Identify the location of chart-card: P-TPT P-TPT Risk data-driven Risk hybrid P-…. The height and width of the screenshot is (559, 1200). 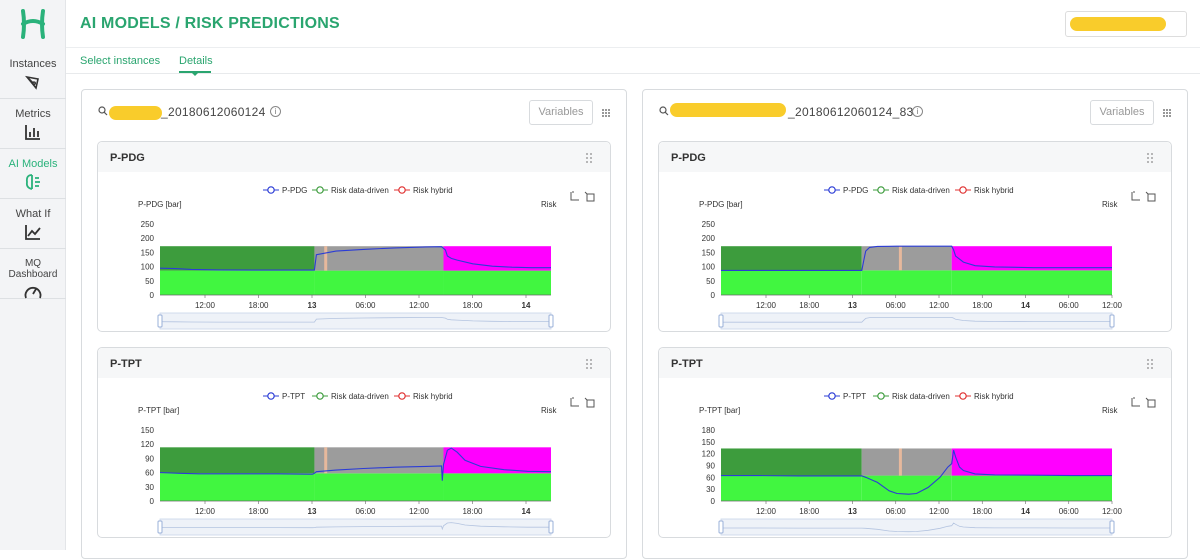
(915, 442).